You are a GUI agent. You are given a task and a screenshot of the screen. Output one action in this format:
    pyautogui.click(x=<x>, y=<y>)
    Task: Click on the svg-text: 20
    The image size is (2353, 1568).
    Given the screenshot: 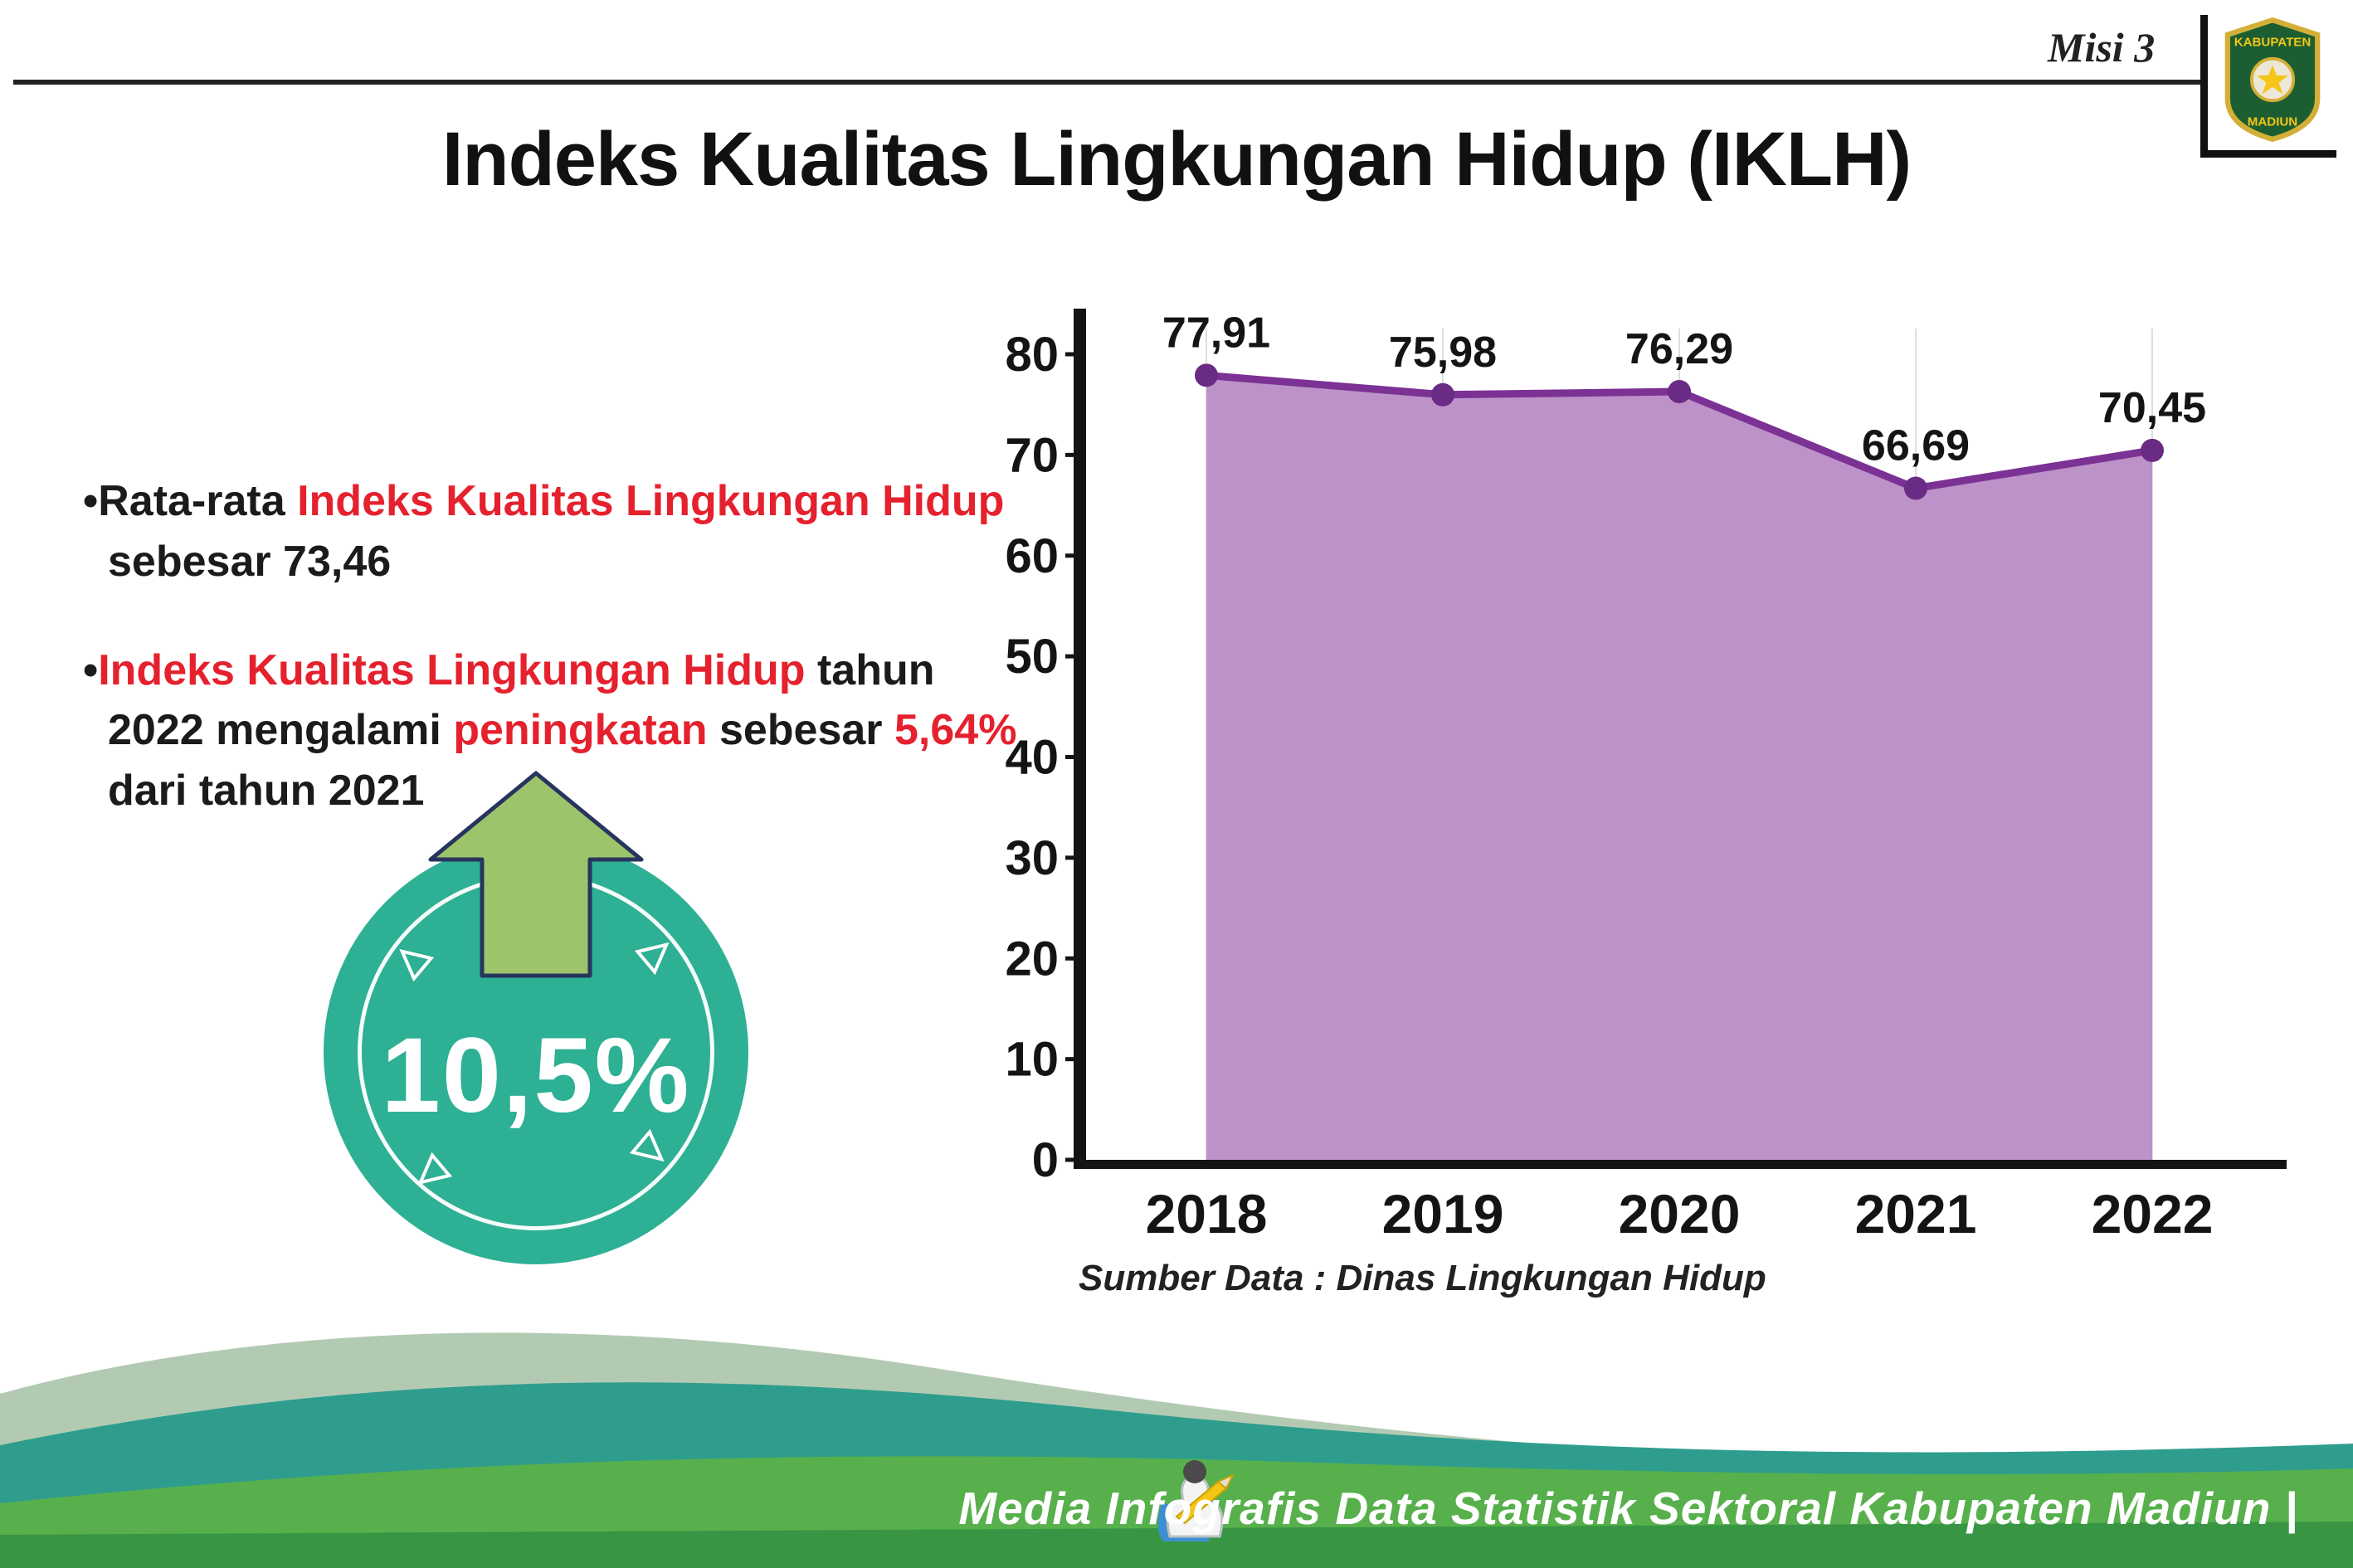 What is the action you would take?
    pyautogui.click(x=1032, y=959)
    